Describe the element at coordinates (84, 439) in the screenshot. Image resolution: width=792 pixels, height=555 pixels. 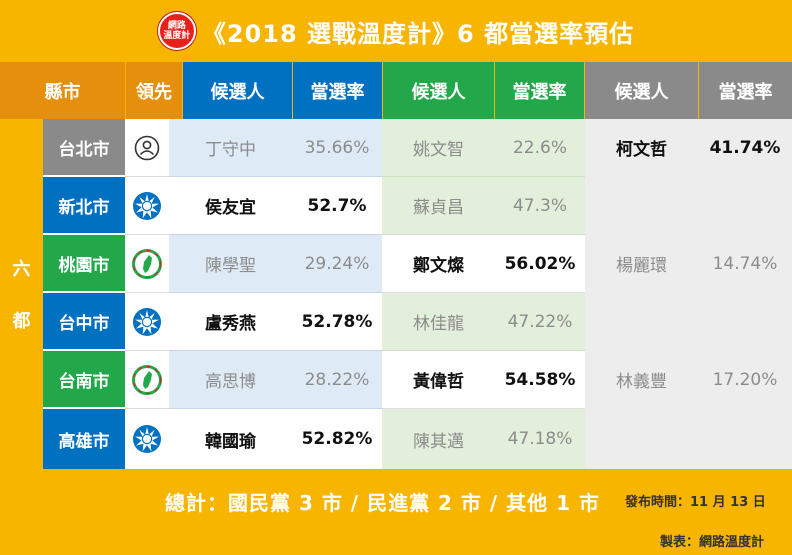
I see `city-cell: 高雄市` at that location.